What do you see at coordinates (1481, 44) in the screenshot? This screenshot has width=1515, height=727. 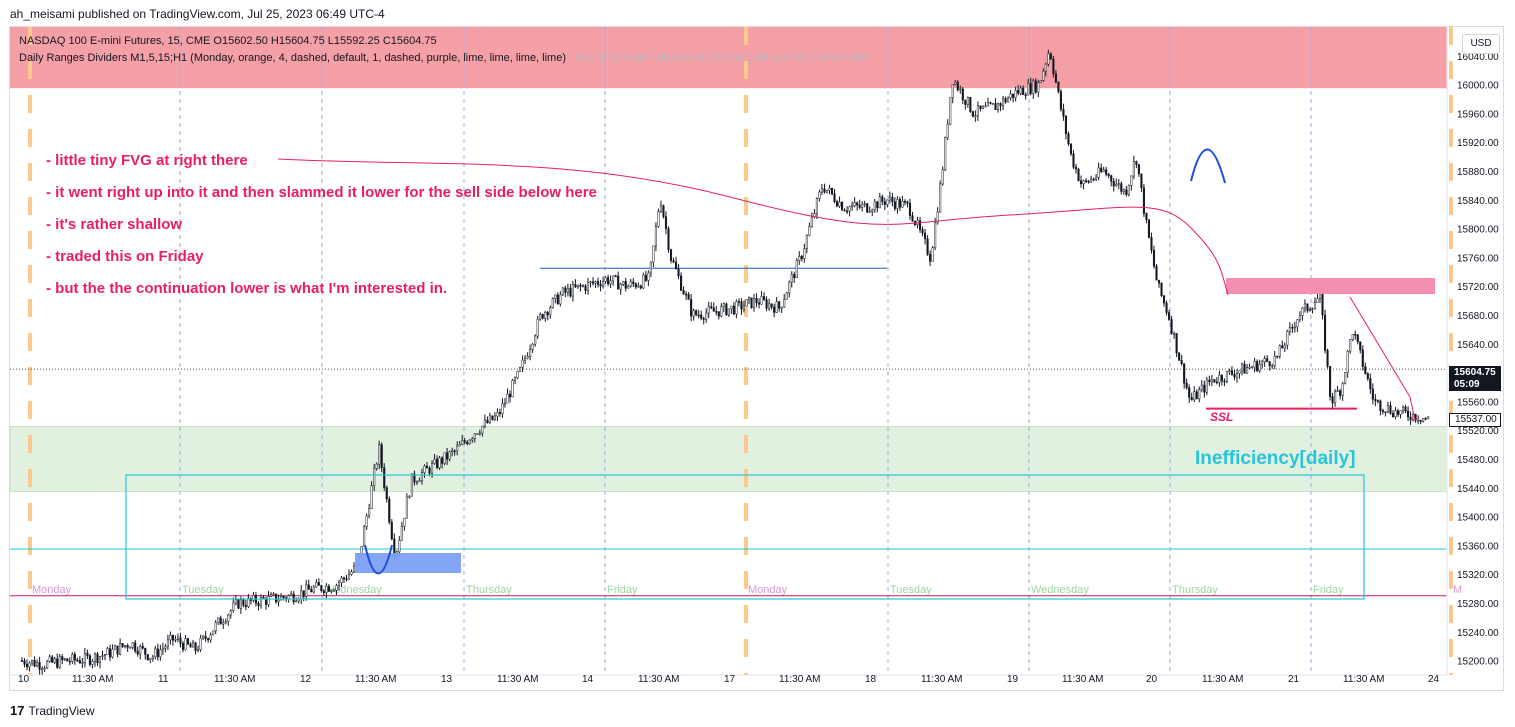 I see `currency-button: USD` at bounding box center [1481, 44].